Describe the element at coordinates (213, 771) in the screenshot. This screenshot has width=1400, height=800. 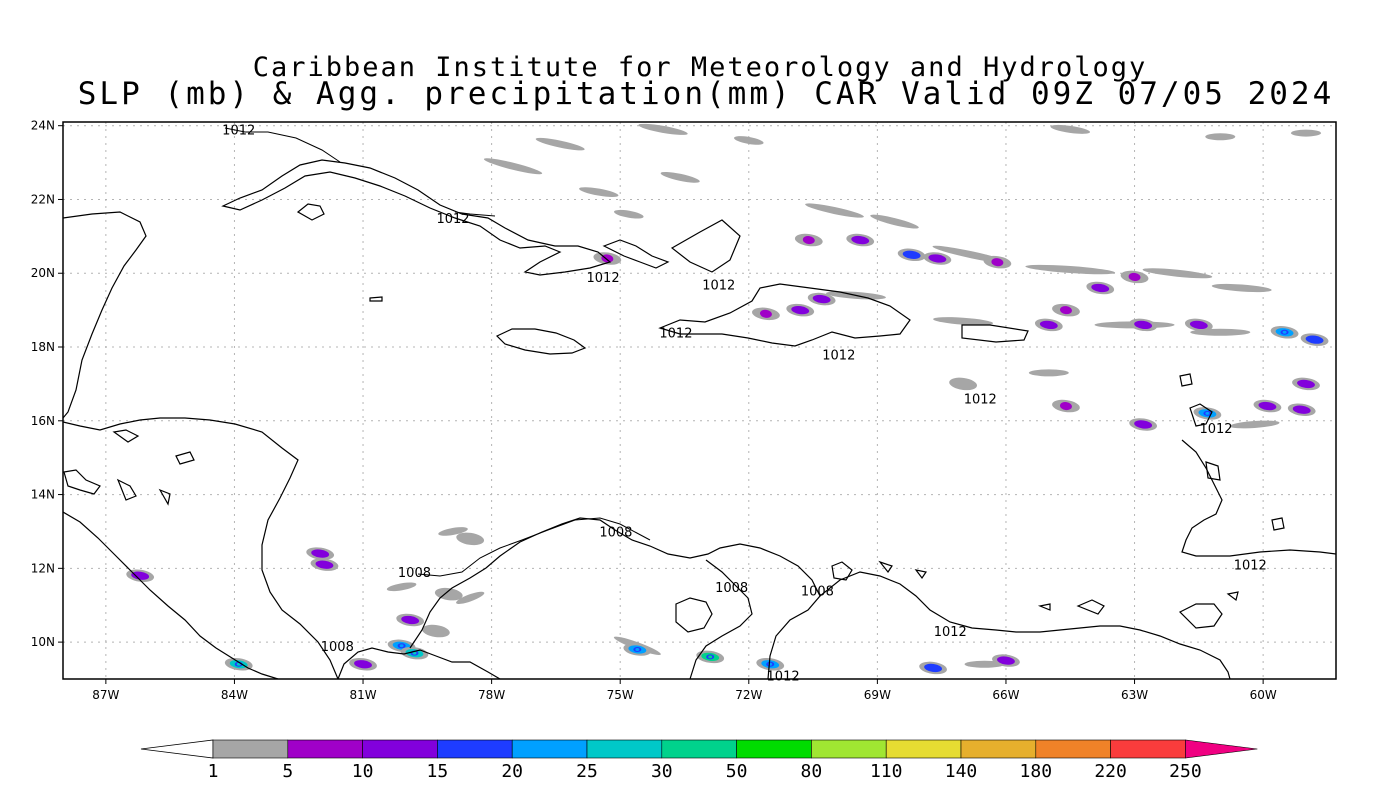
I see `colorbar-label: 1` at that location.